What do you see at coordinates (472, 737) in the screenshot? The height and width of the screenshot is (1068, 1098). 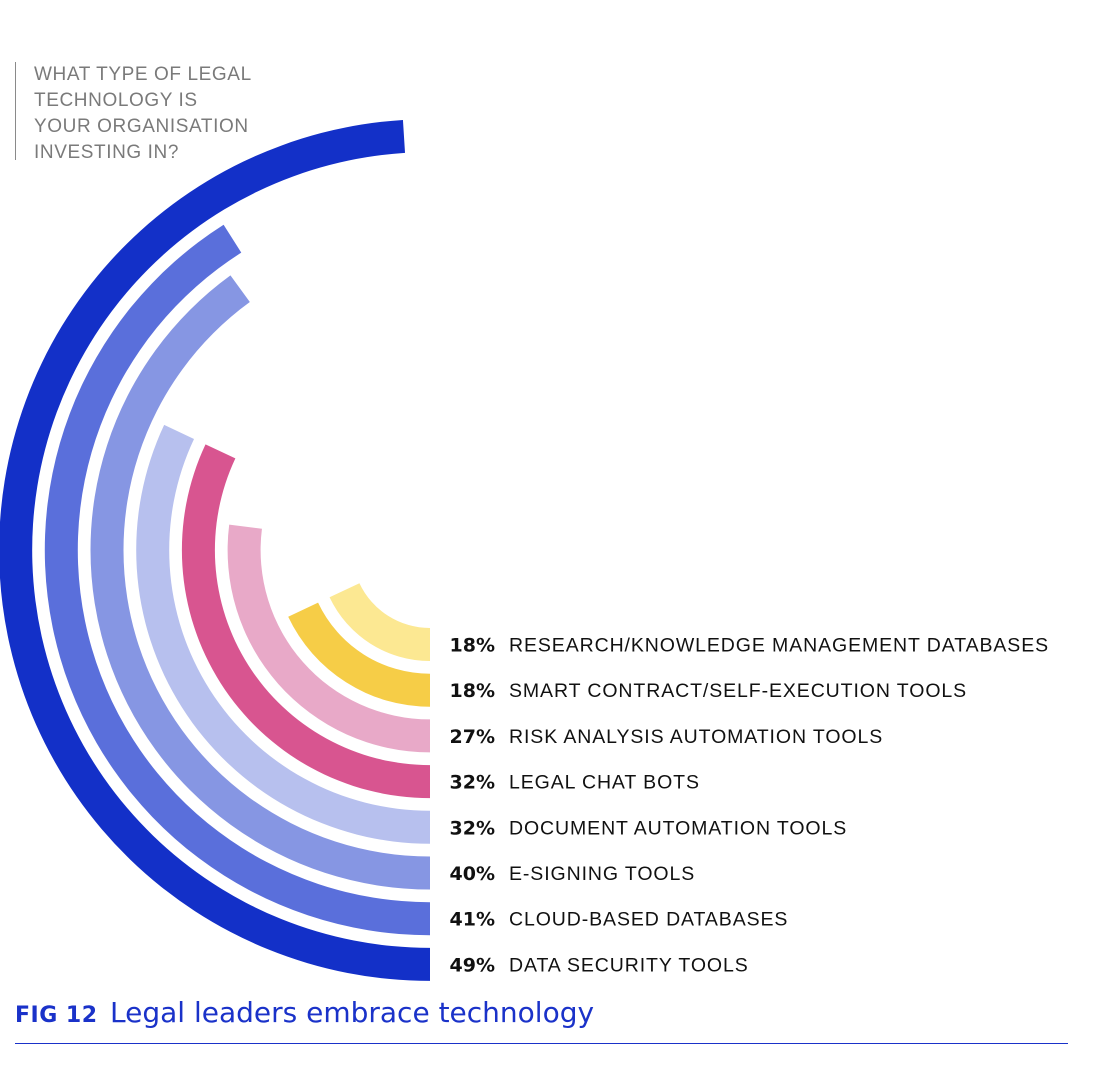 I see `data-label-value: 27%` at bounding box center [472, 737].